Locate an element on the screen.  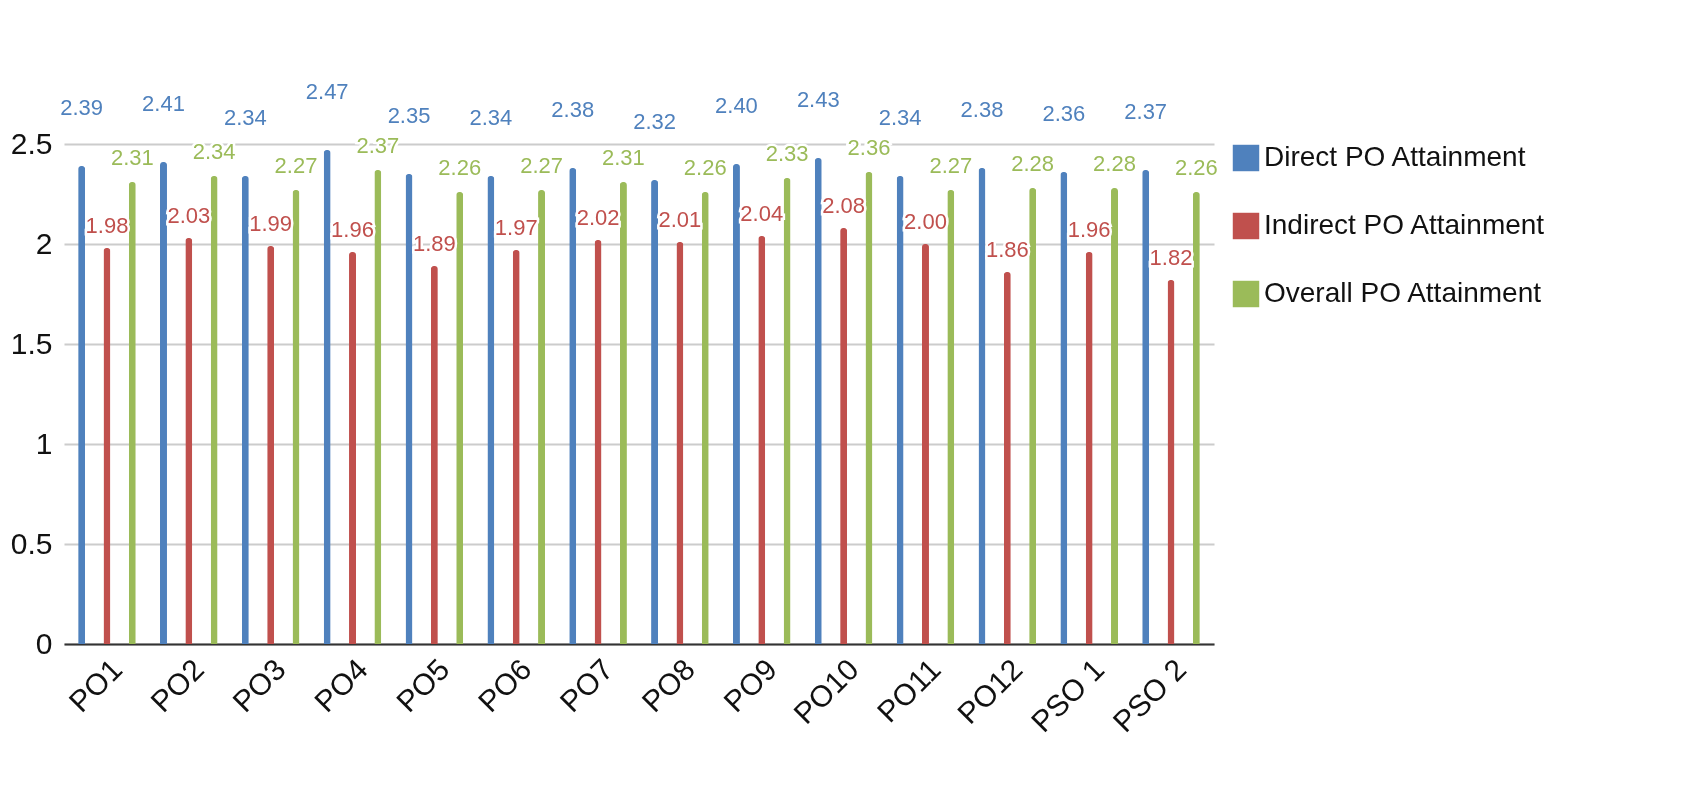
data-label: 2.00 is located at coordinates (925, 221).